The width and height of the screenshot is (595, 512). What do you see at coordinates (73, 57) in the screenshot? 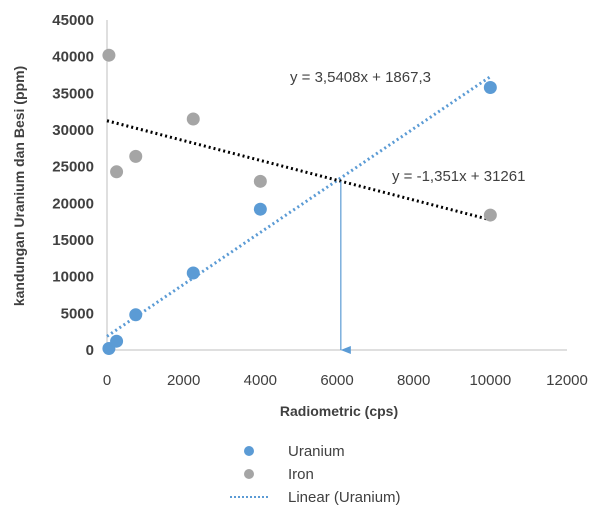
I see `y-tick-label: 40000` at bounding box center [73, 57].